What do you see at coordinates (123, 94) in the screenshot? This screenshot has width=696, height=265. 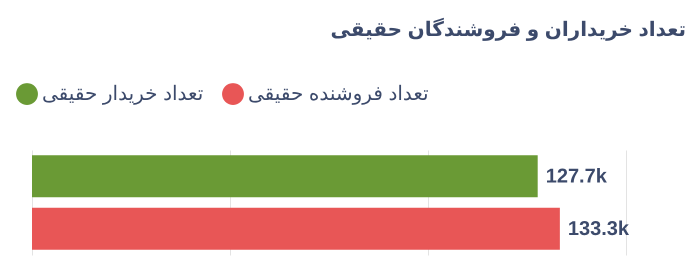 I see `legend-label: تعداد خریدار حقیقی` at bounding box center [123, 94].